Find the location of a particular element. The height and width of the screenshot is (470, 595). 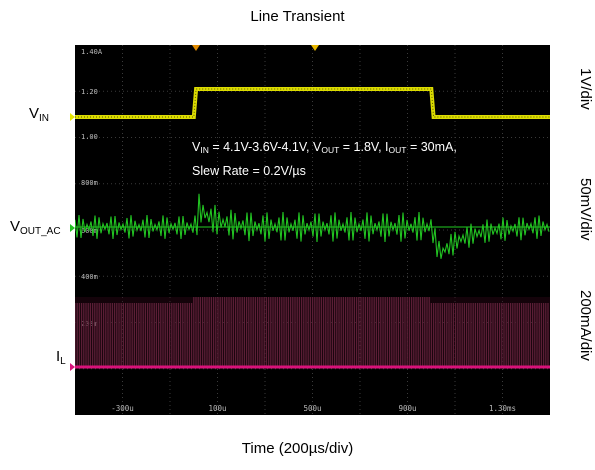

channel-tick-label: 1.20 is located at coordinates (89, 92).